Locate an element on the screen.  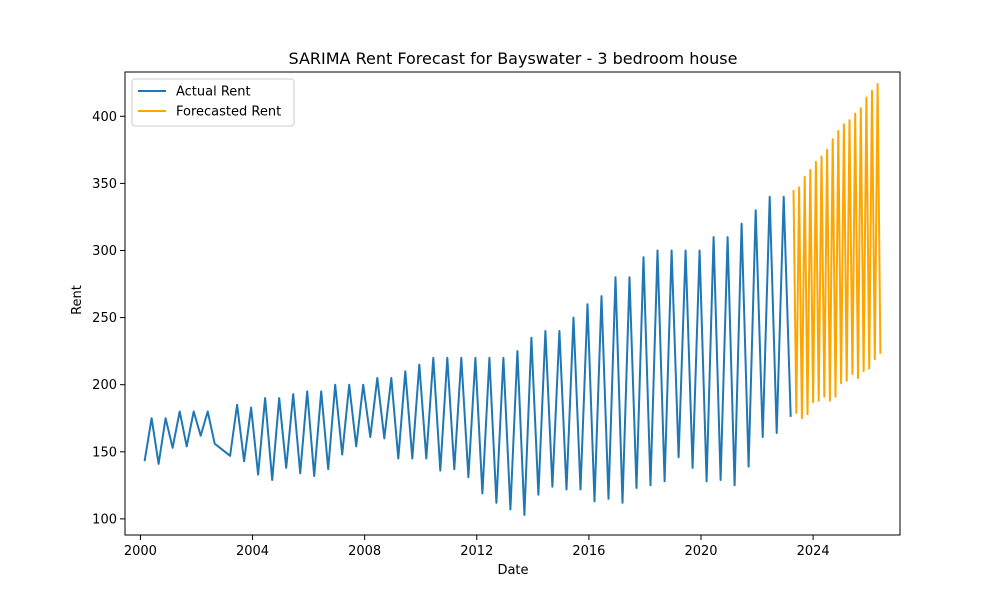
x-tick-label: 2016 is located at coordinates (588, 551).